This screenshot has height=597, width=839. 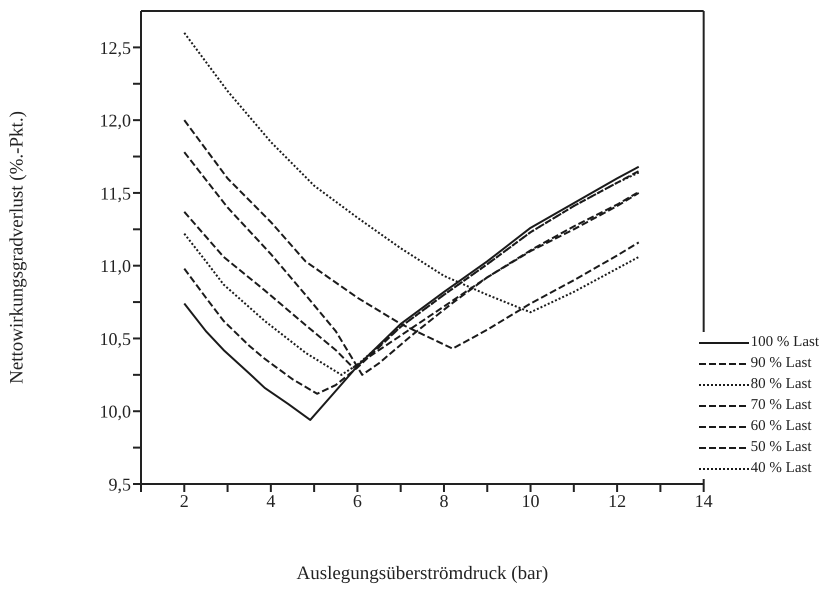 I want to click on legend-label: 40 % Last, so click(x=781, y=468).